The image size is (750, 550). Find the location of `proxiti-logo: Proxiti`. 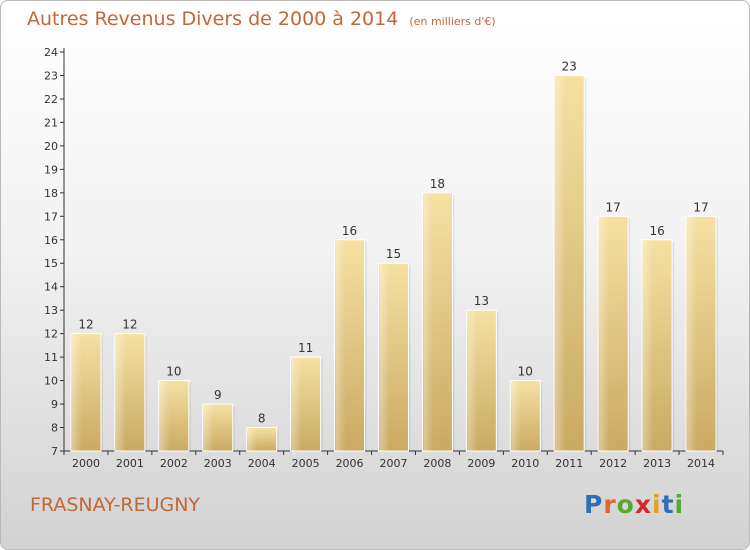

proxiti-logo: Proxiti is located at coordinates (634, 504).